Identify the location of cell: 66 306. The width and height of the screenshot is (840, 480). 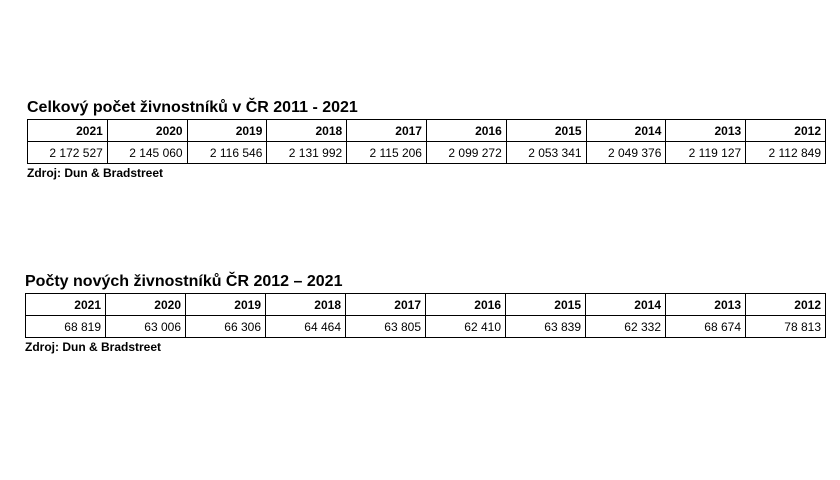
(225, 326).